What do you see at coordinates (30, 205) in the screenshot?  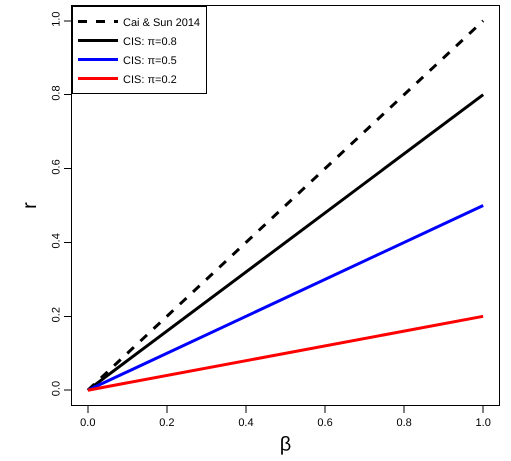 I see `y-axis-title: r` at bounding box center [30, 205].